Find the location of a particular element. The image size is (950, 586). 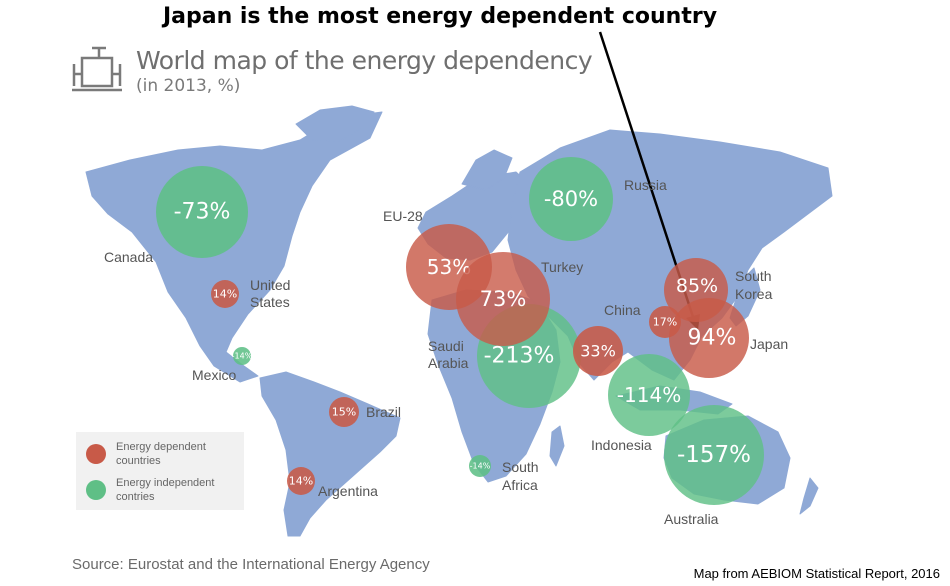

land-greenland is located at coordinates (335, 124).